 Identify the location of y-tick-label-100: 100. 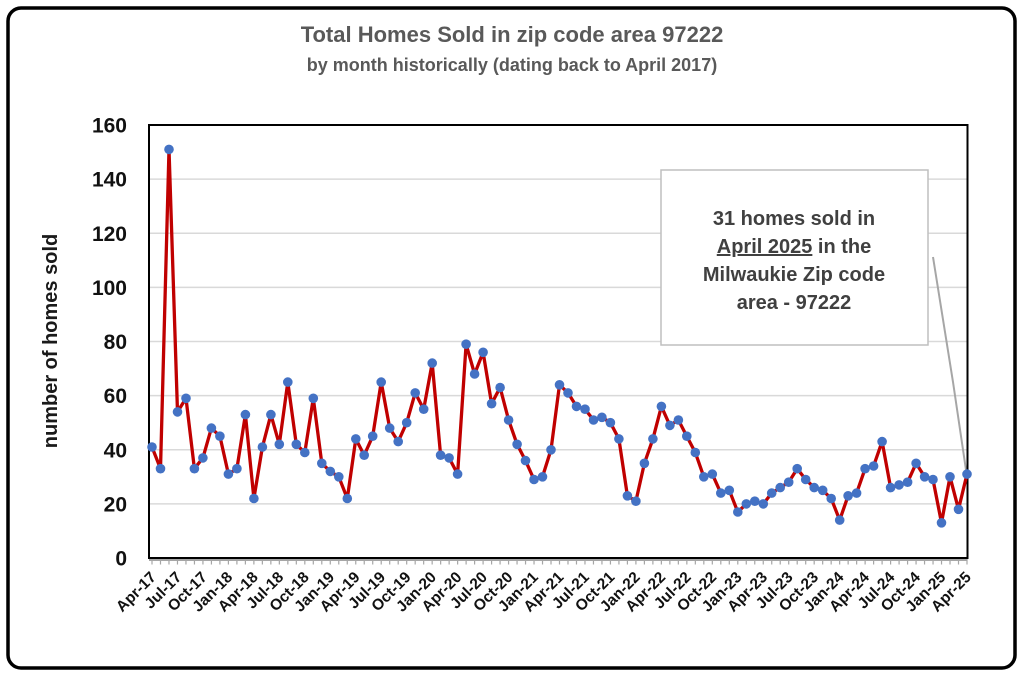
(109, 288).